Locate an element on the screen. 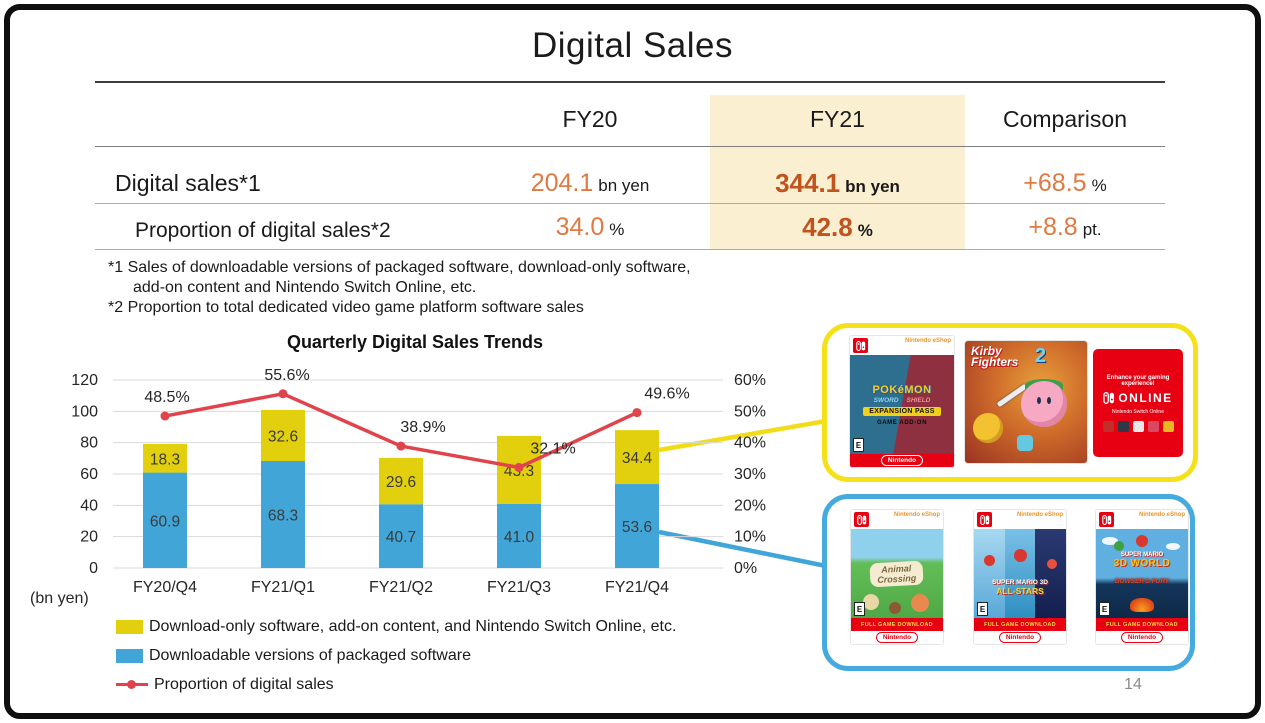 This screenshot has width=1265, height=723. row-label-proportion: Proportion of digital sales*2 is located at coordinates (263, 230).